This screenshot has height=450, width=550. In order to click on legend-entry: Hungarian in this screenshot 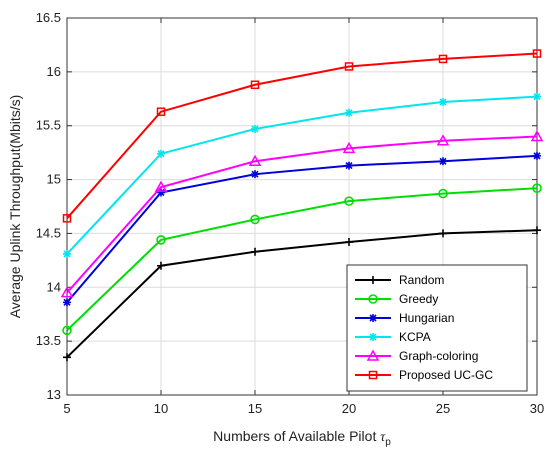, I will do `click(404, 318)`.